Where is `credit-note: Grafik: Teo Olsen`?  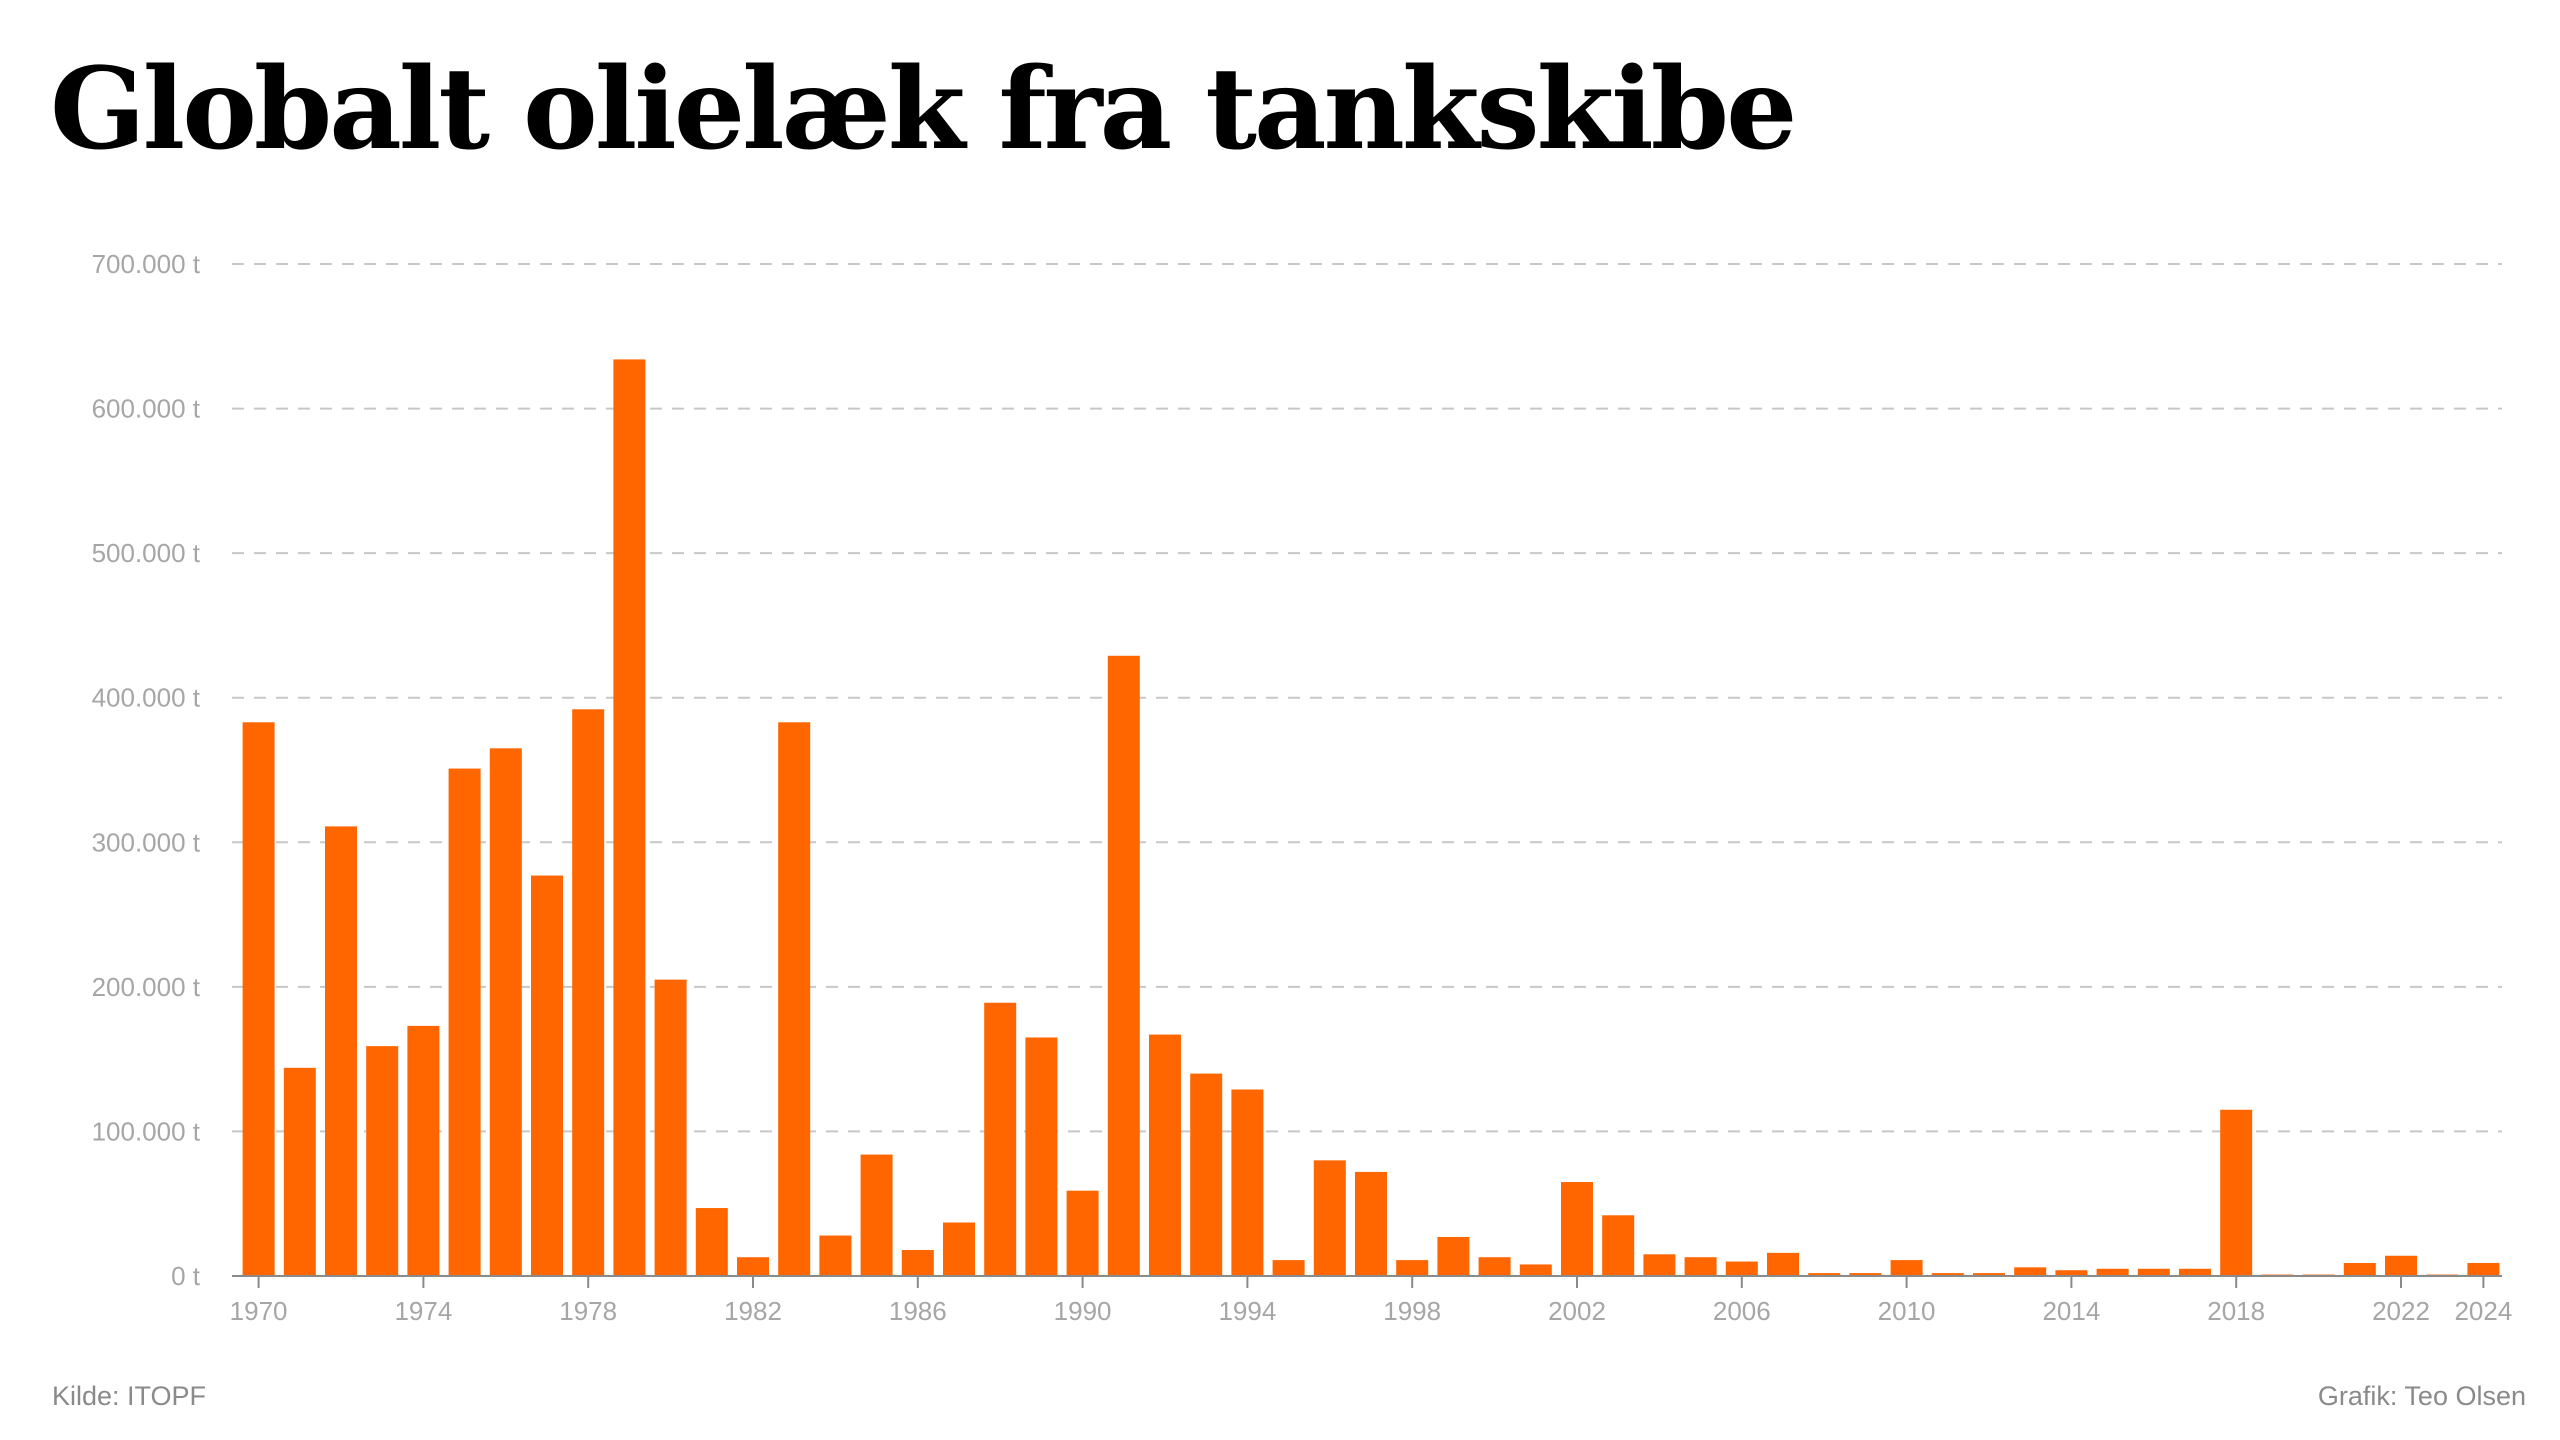
credit-note: Grafik: Teo Olsen is located at coordinates (2421, 1396).